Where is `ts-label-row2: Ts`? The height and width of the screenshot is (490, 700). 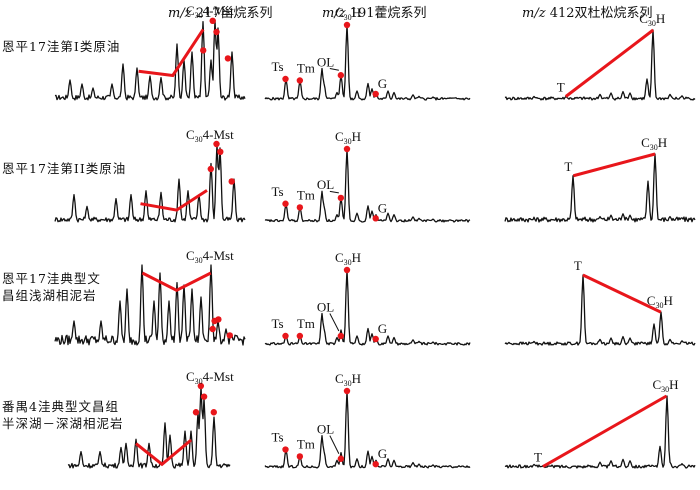 ts-label-row2: Ts is located at coordinates (278, 191).